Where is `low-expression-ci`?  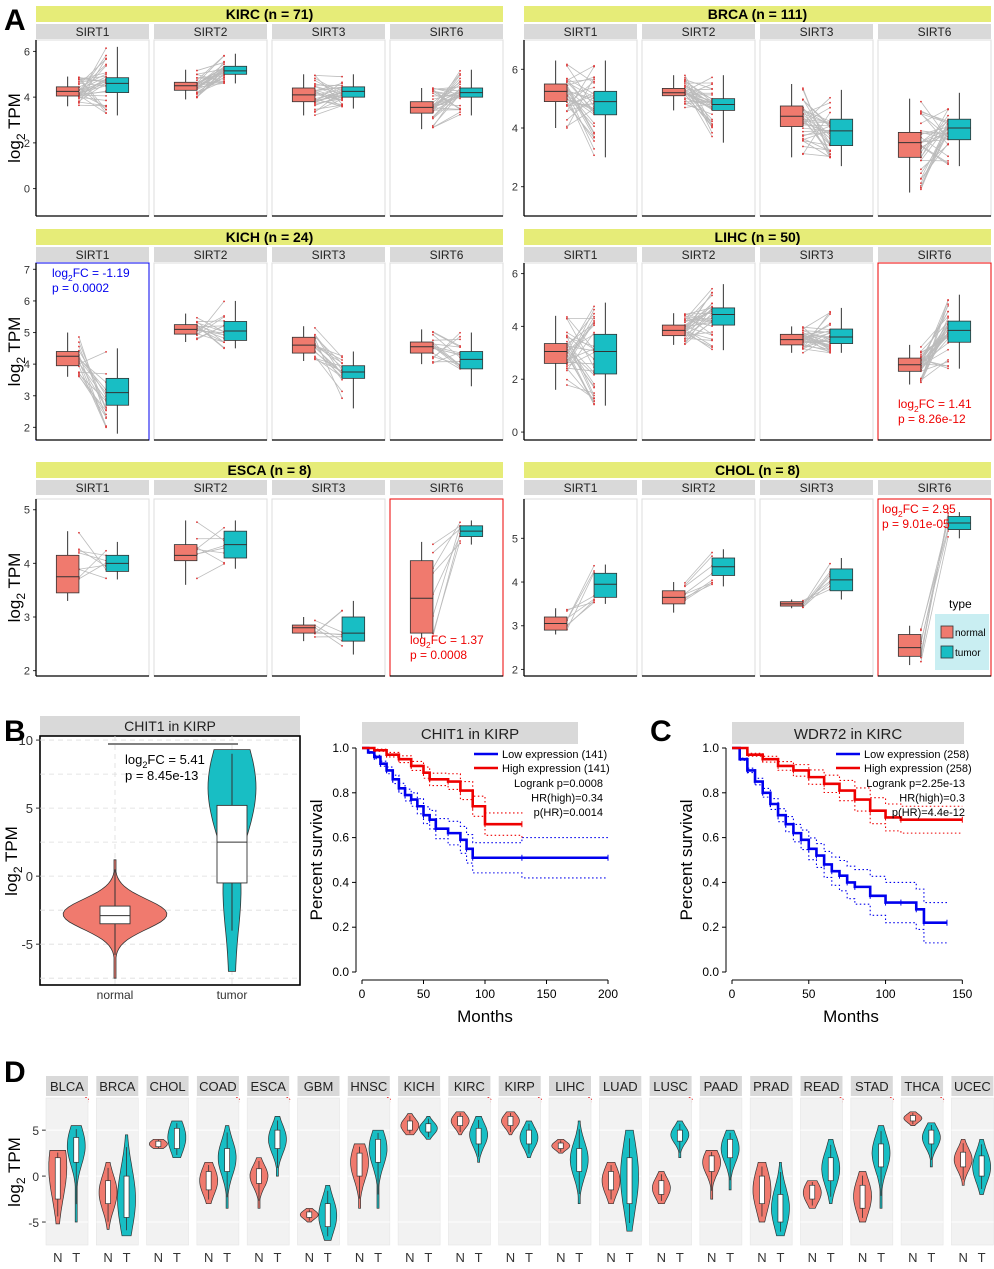 low-expression-ci is located at coordinates (839, 845).